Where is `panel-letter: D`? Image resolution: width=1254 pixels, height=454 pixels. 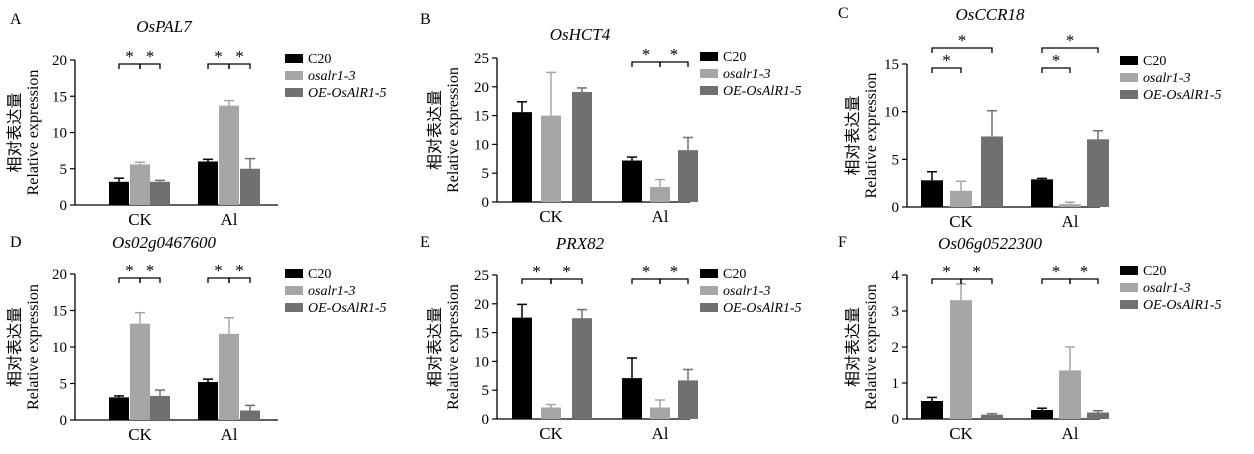 panel-letter: D is located at coordinates (16, 242).